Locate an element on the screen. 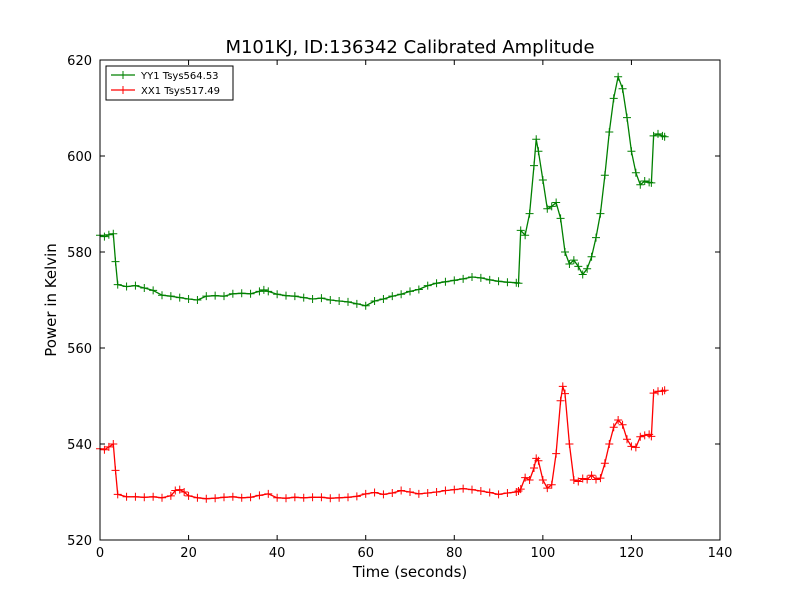 The height and width of the screenshot is (600, 800). x-tick-label: 100 is located at coordinates (542, 553).